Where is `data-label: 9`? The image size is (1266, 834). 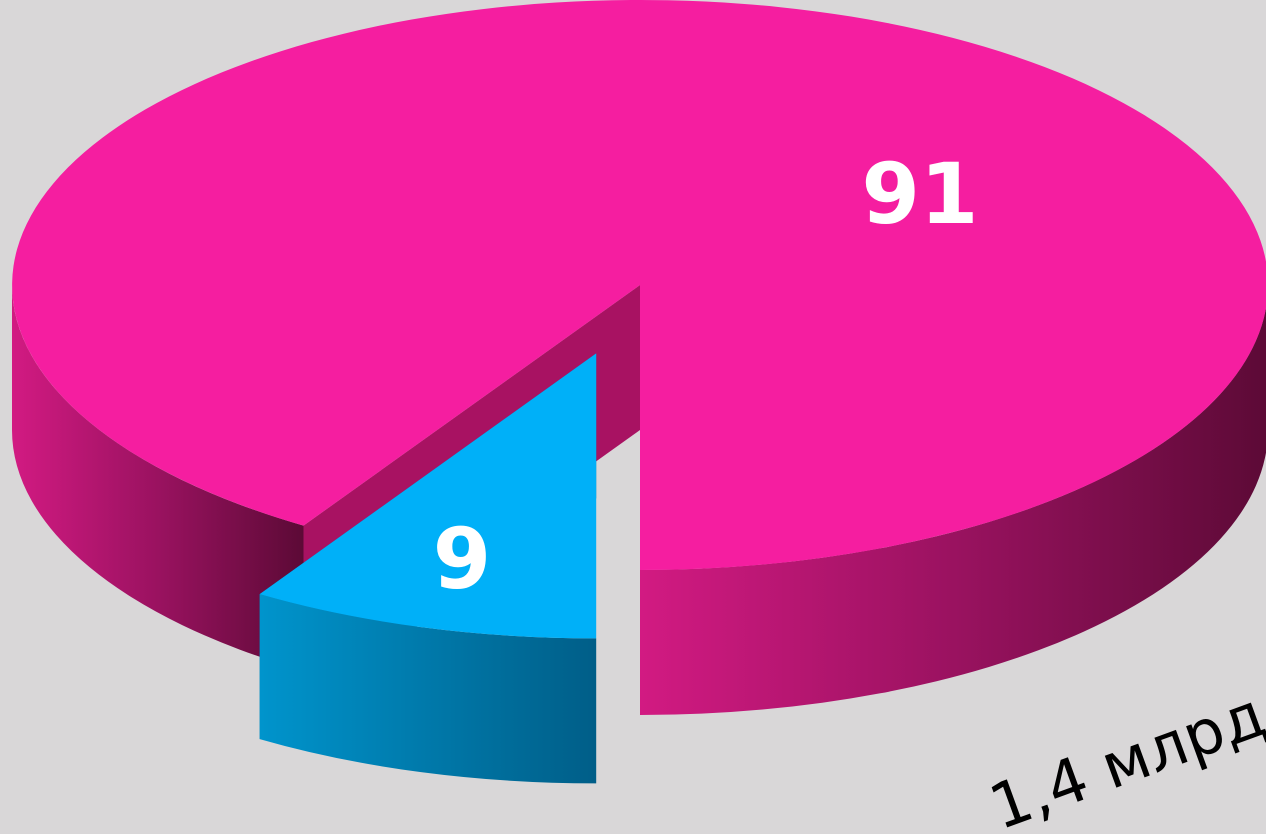 data-label: 9 is located at coordinates (462, 559).